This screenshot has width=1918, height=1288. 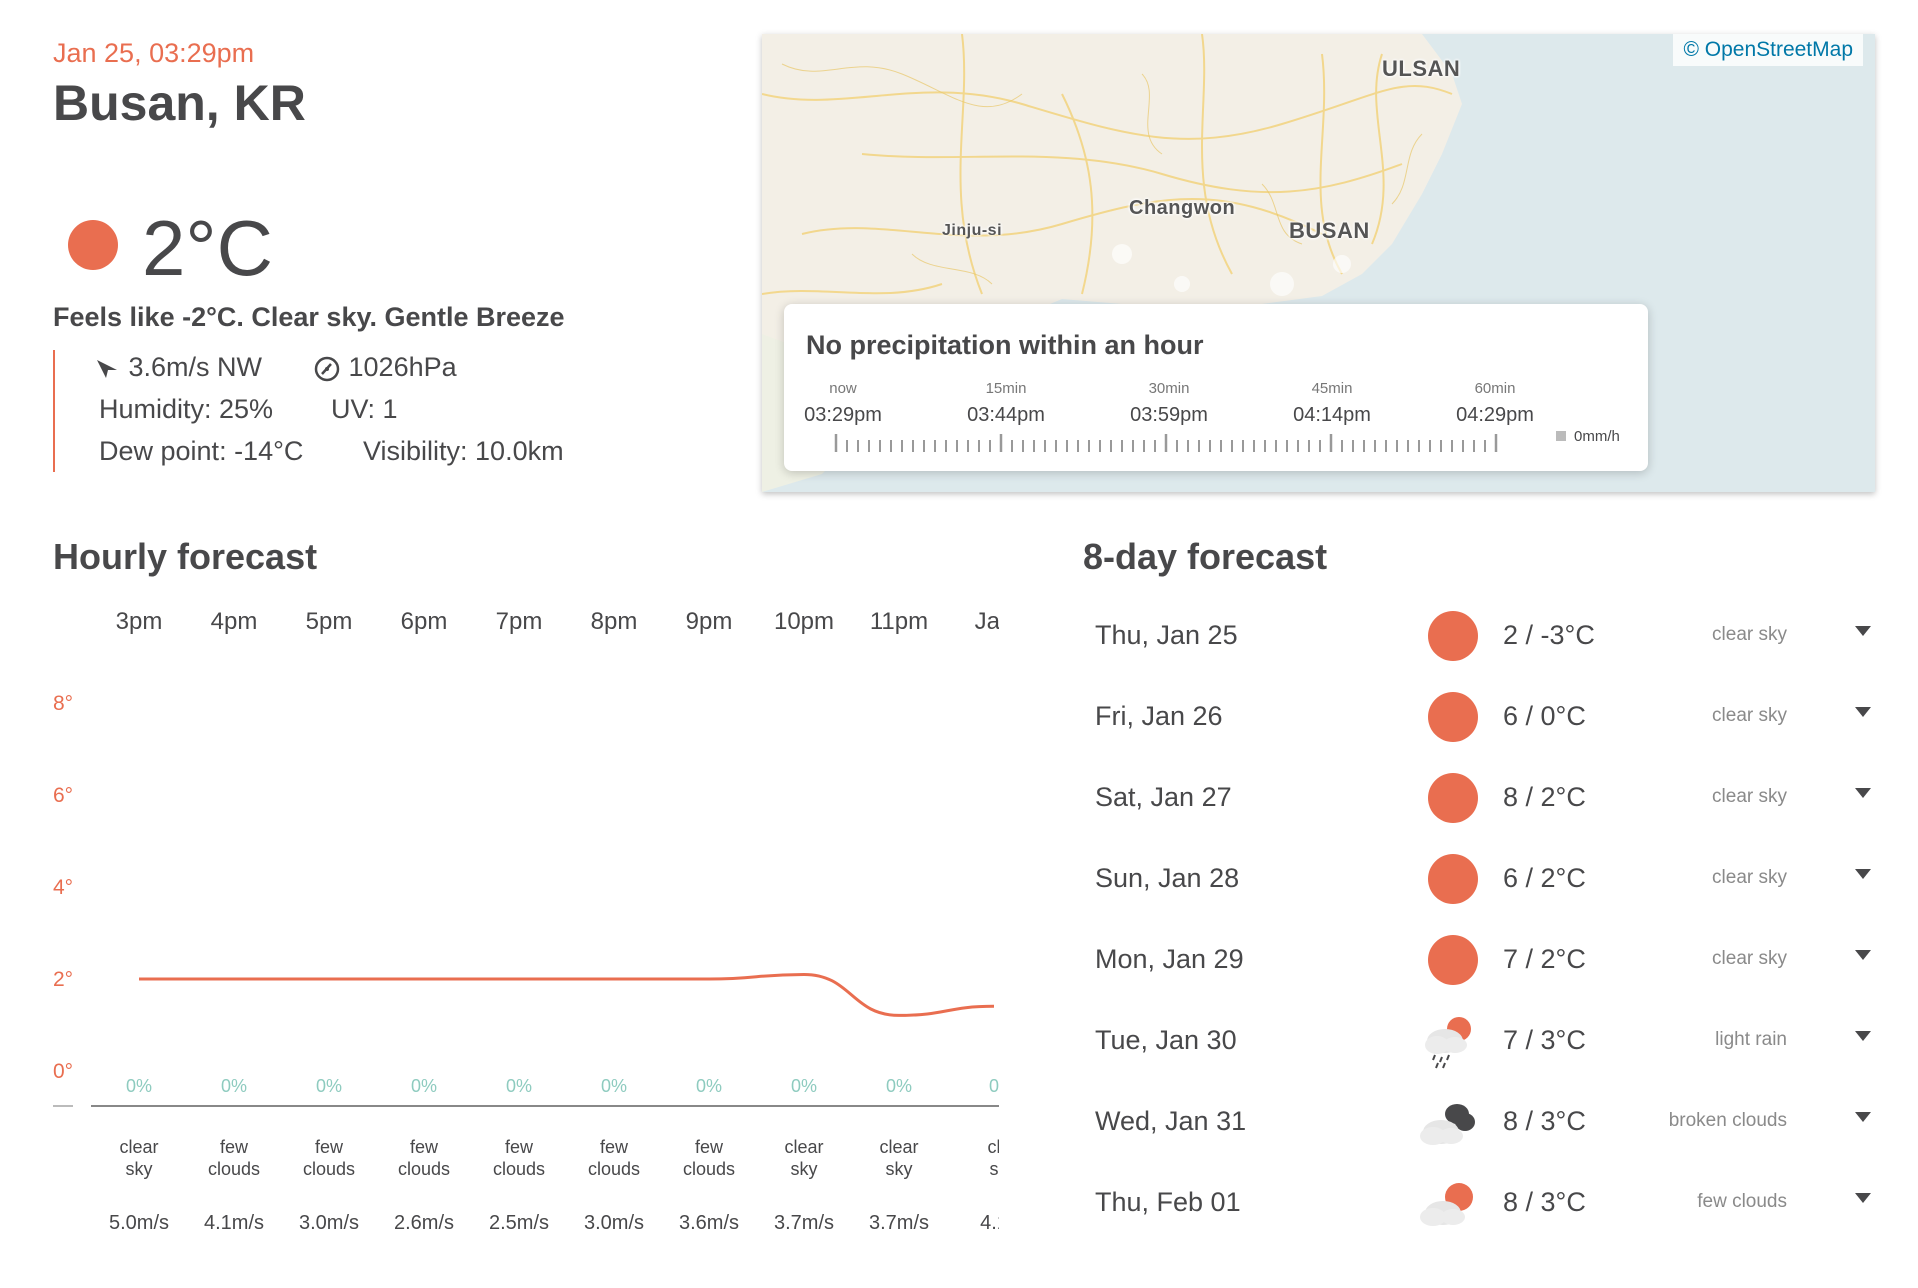 What do you see at coordinates (1495, 415) in the screenshot?
I see `precip-mark-time: 04:29pm` at bounding box center [1495, 415].